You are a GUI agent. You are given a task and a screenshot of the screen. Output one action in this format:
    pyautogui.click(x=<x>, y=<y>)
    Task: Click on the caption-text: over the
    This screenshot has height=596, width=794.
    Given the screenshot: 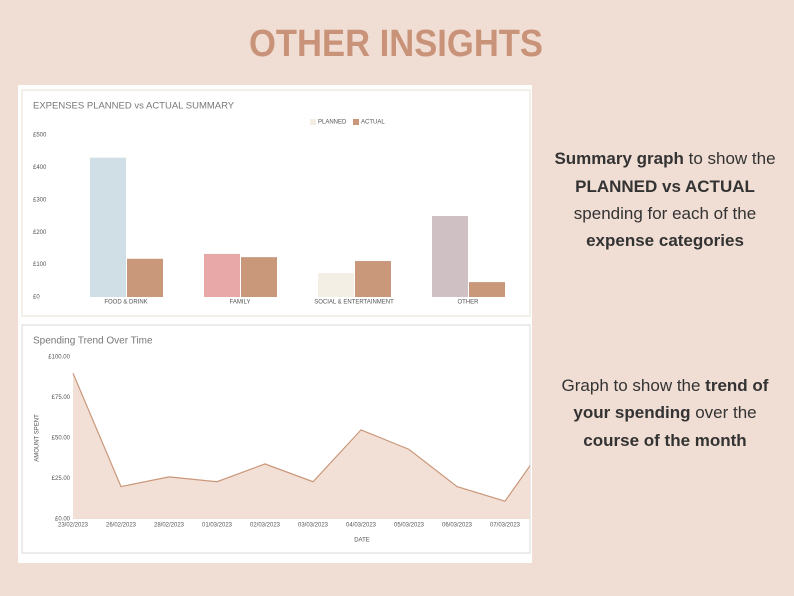 What is the action you would take?
    pyautogui.click(x=723, y=412)
    